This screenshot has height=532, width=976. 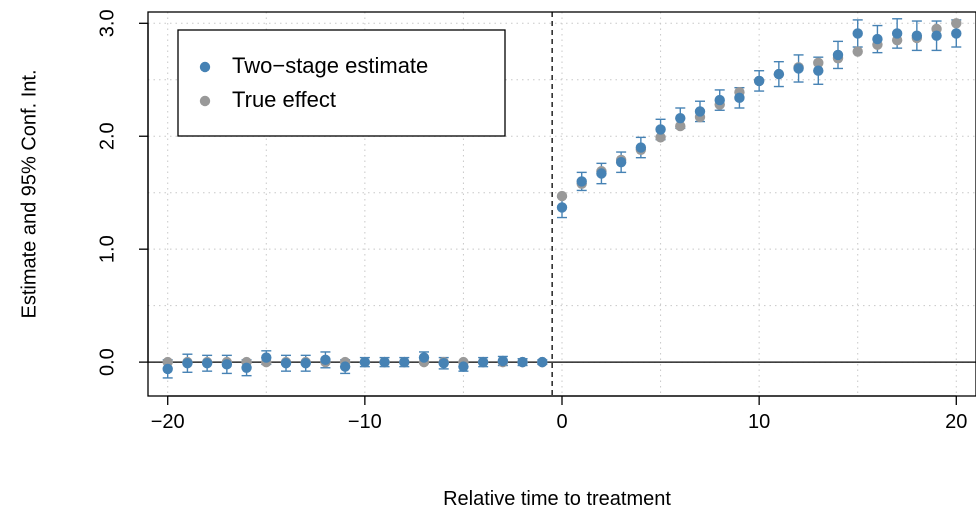 I want to click on y-tick-label: 1.0, so click(x=107, y=249).